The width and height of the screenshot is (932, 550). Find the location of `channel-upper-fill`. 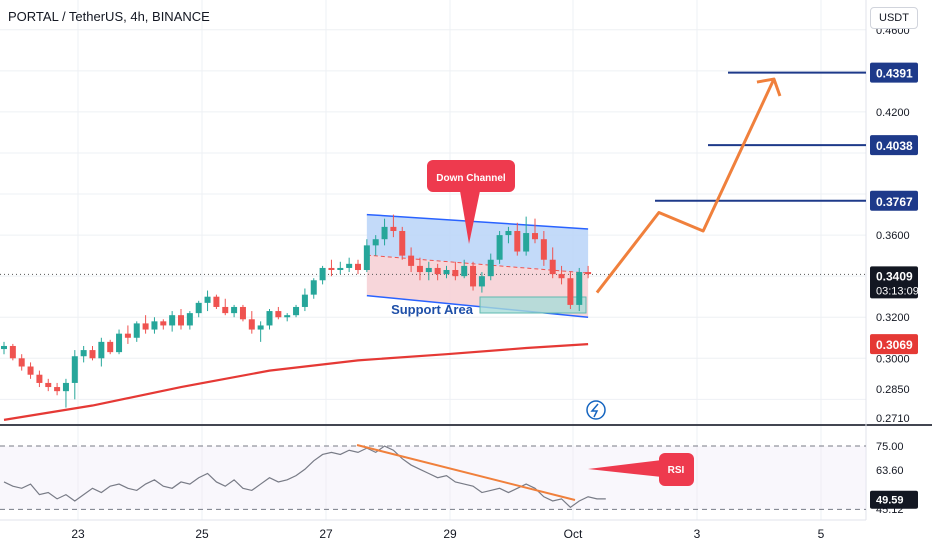

channel-upper-fill is located at coordinates (477, 244).